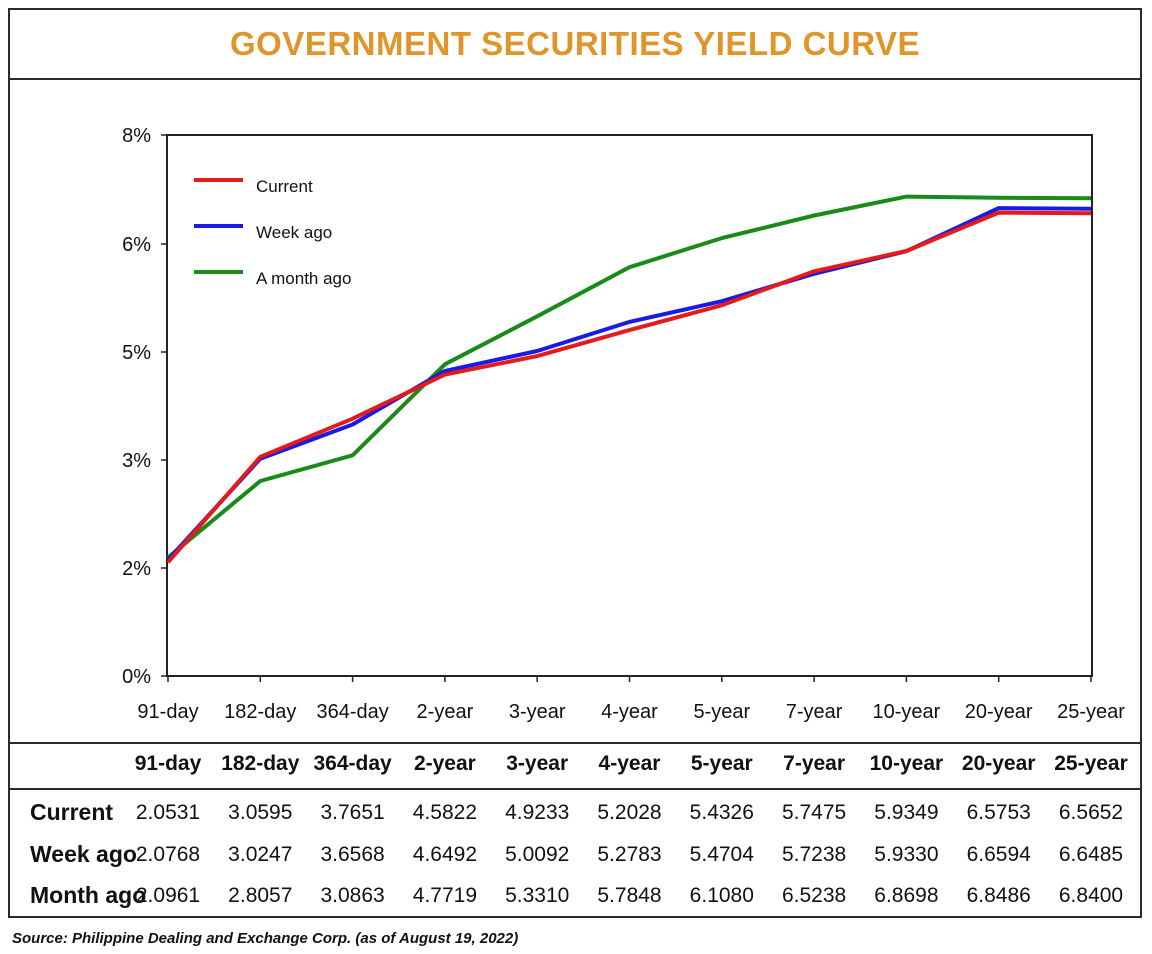 The image size is (1152, 954). Describe the element at coordinates (1091, 812) in the screenshot. I see `table-cell: 6.5652` at that location.